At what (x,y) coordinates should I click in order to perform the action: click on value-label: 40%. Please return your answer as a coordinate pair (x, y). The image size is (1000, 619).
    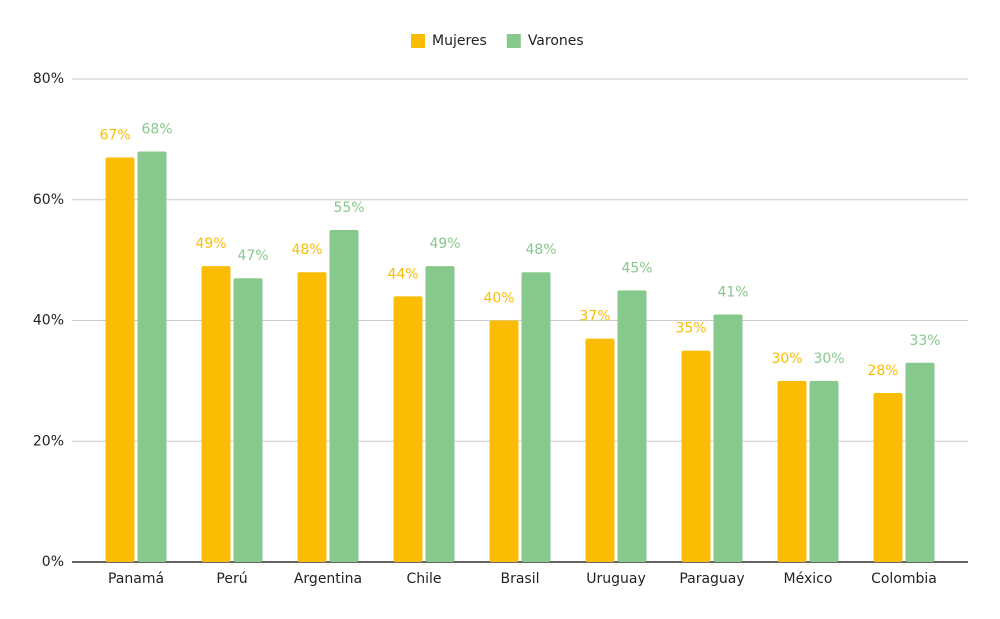
    Looking at the image, I should click on (498, 299).